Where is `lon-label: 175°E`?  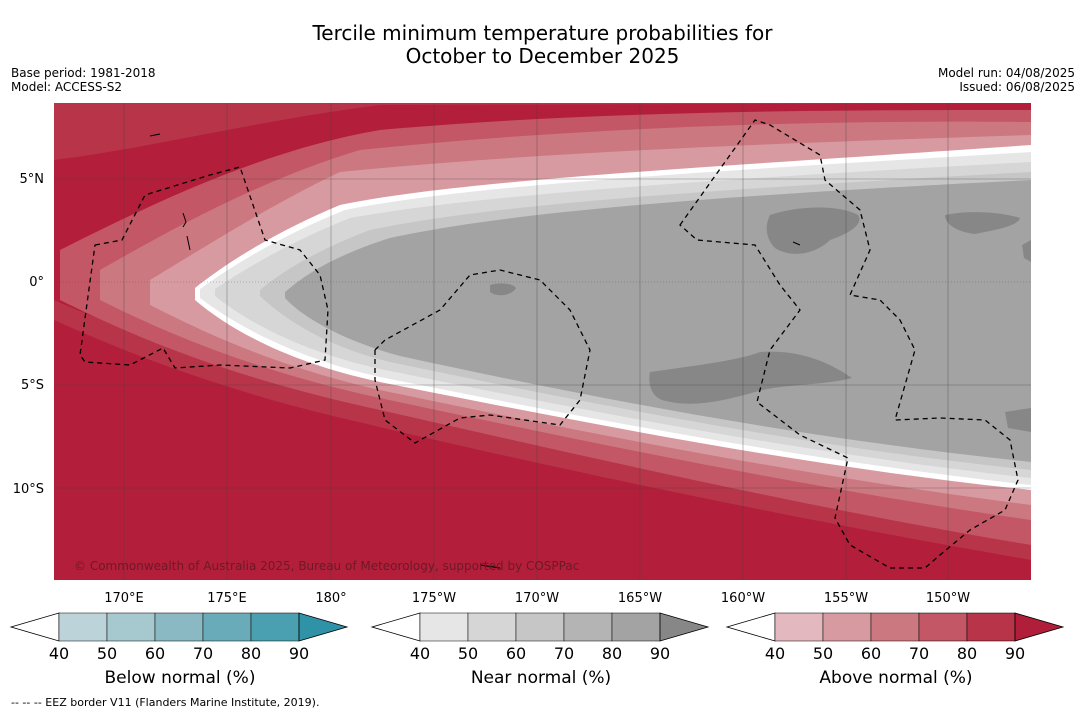
lon-label: 175°E is located at coordinates (227, 598).